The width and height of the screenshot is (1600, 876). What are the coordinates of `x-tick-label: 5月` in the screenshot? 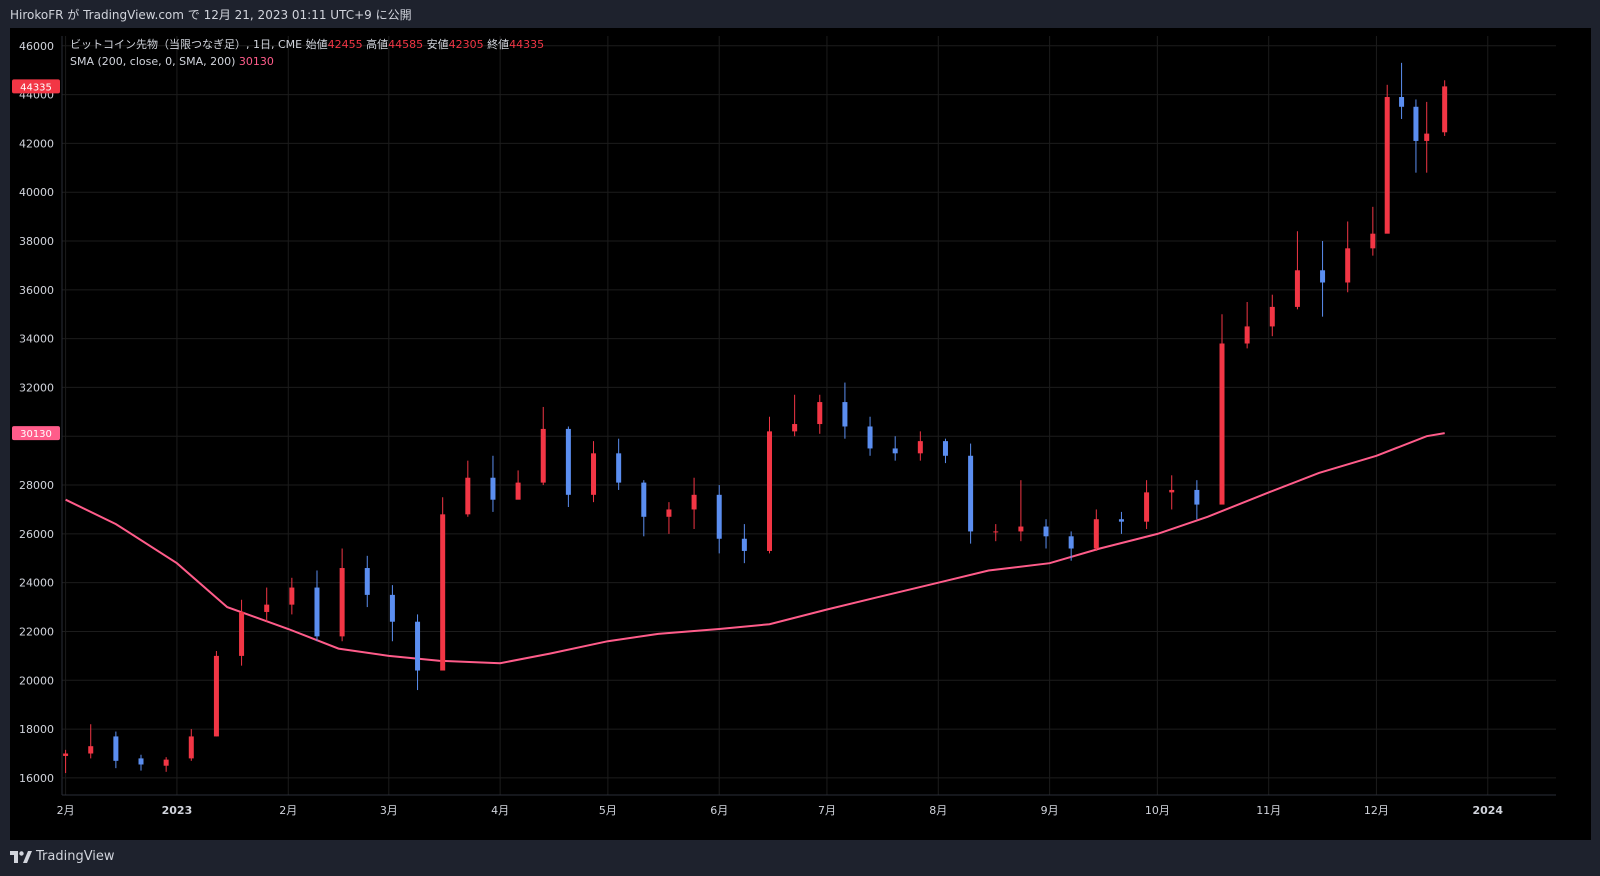 It's located at (608, 810).